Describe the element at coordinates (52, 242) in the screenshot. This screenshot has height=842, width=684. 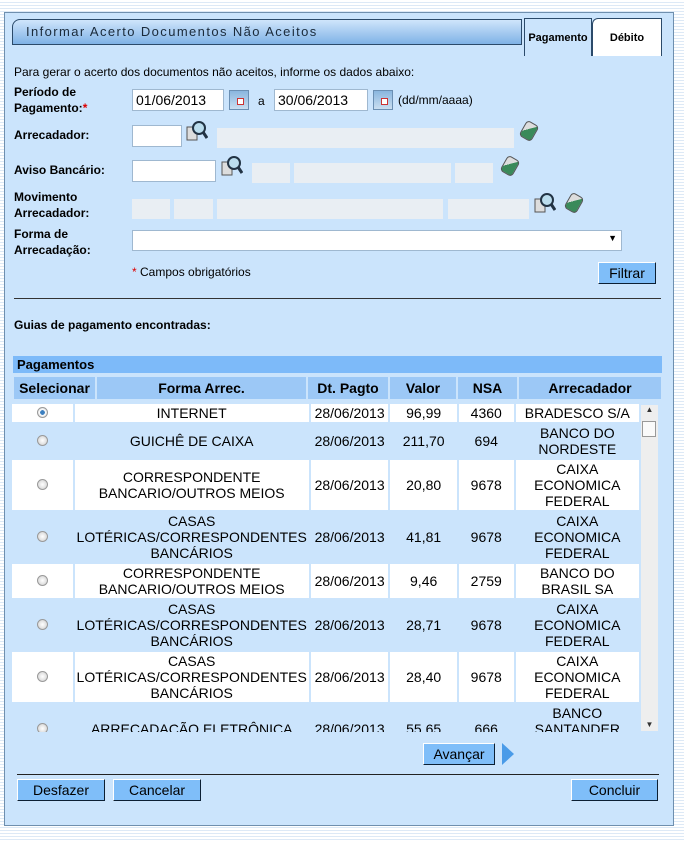
I see `forma-label: Forma de Arrecadação:` at that location.